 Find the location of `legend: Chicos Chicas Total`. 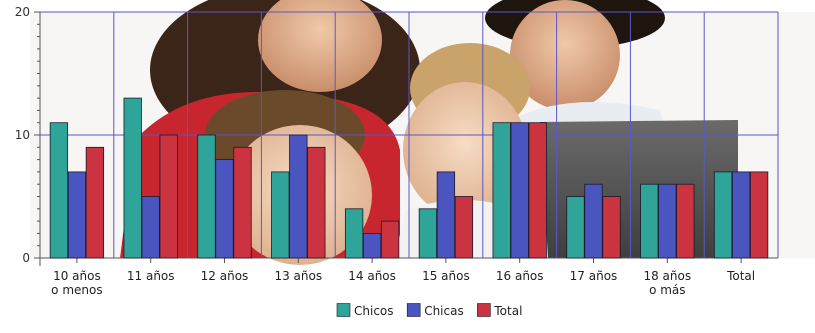

legend: Chicos Chicas Total is located at coordinates (429, 310).